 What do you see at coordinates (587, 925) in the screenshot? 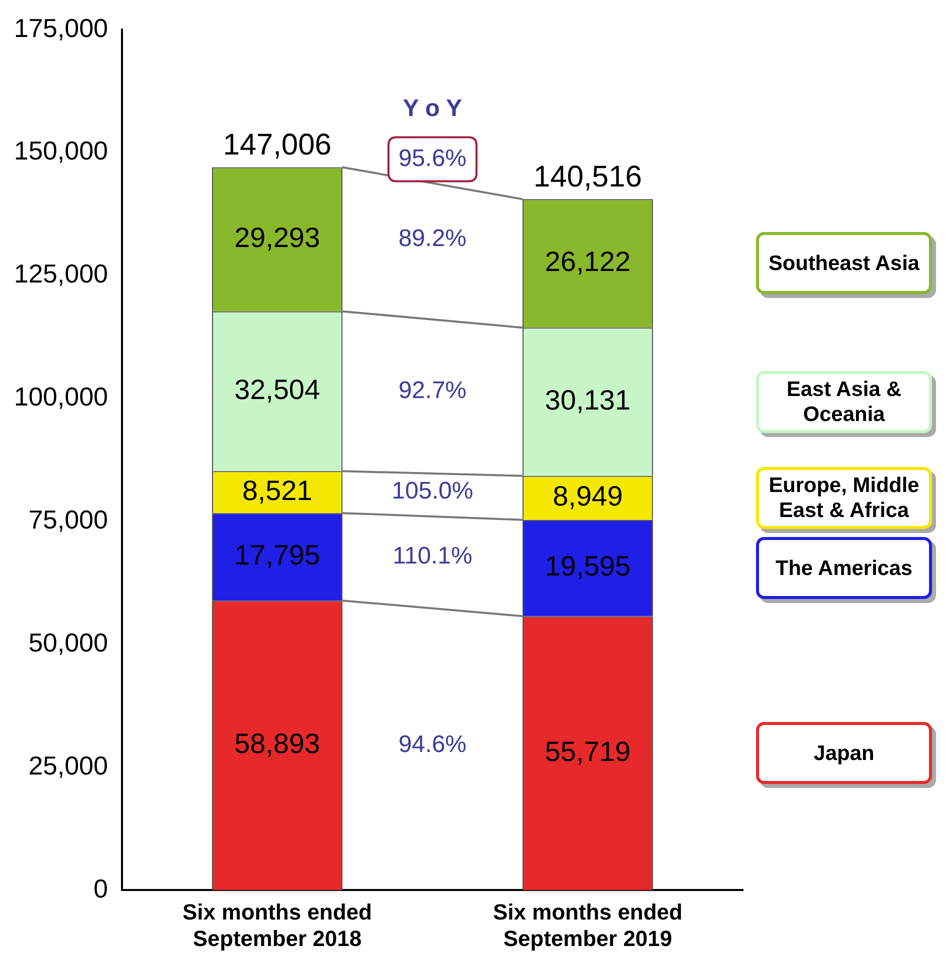
I see `x-tick-label: Six months ended September 2019` at bounding box center [587, 925].